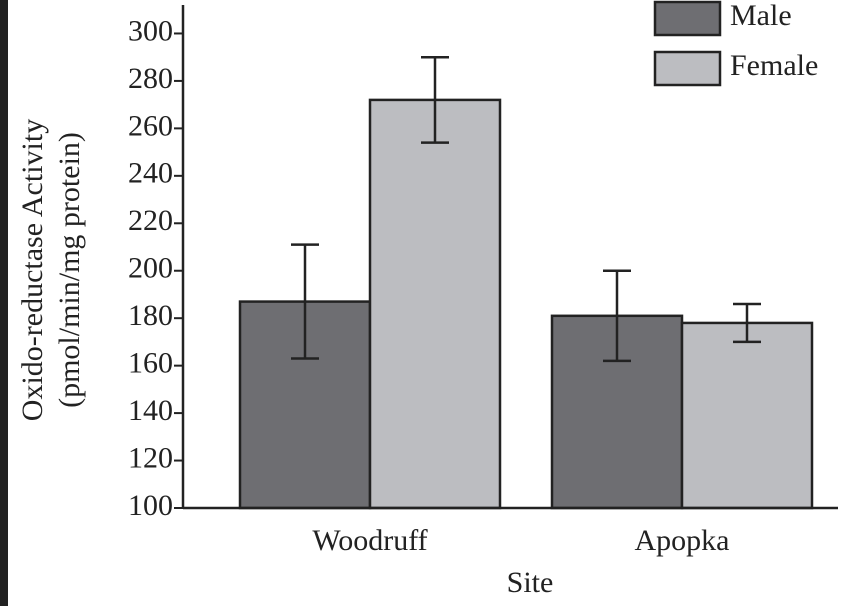 The image size is (850, 606). Describe the element at coordinates (150, 78) in the screenshot. I see `y-tick-label: 280` at that location.